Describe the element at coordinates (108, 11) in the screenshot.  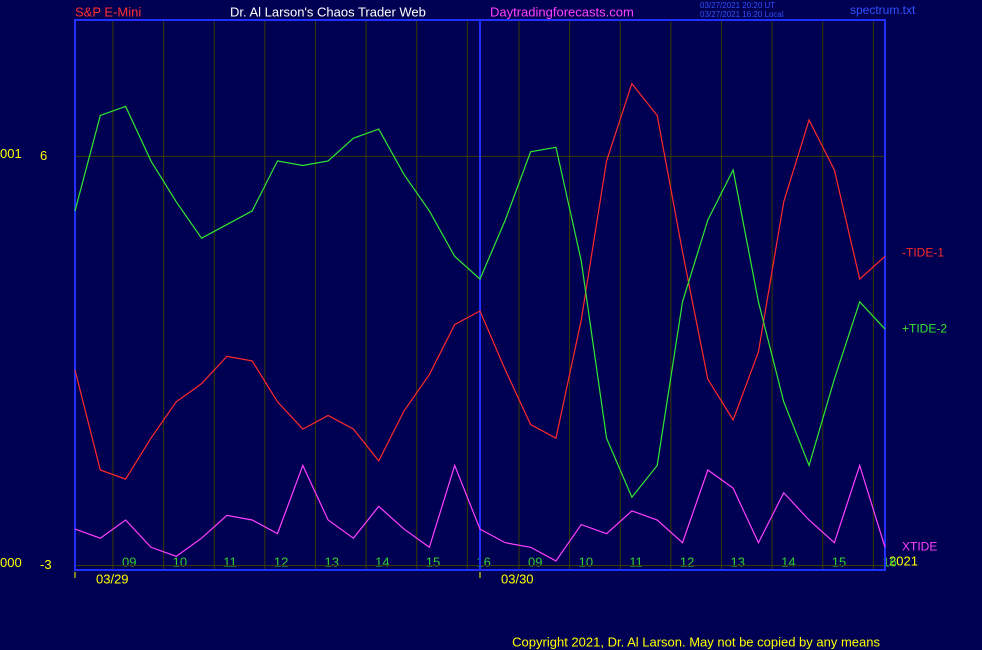
I see `header-text: S&P E-Mini` at that location.